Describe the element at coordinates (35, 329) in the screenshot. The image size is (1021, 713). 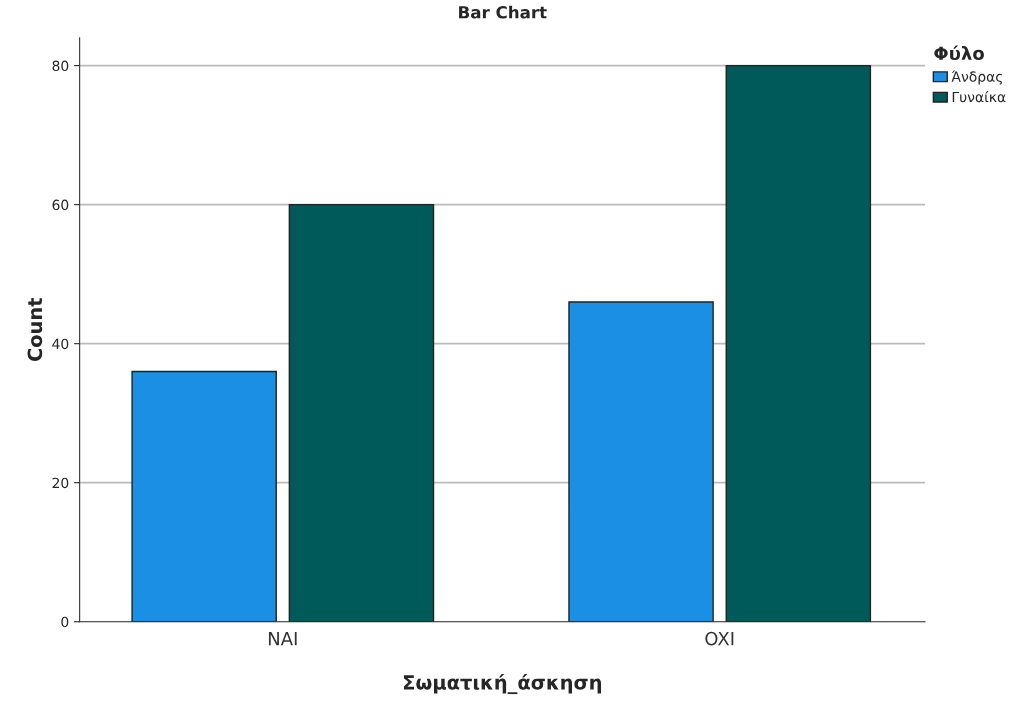
I see `y-axis-title: Count` at that location.